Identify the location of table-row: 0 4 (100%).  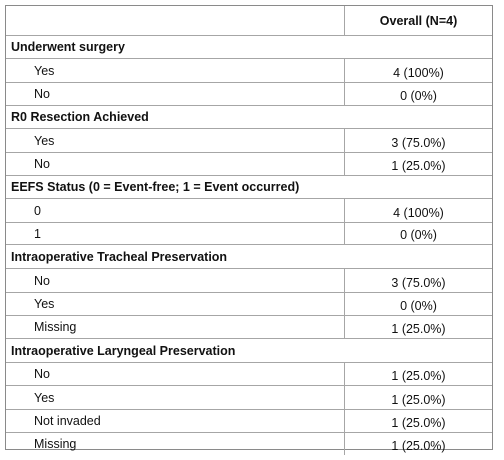
(249, 211).